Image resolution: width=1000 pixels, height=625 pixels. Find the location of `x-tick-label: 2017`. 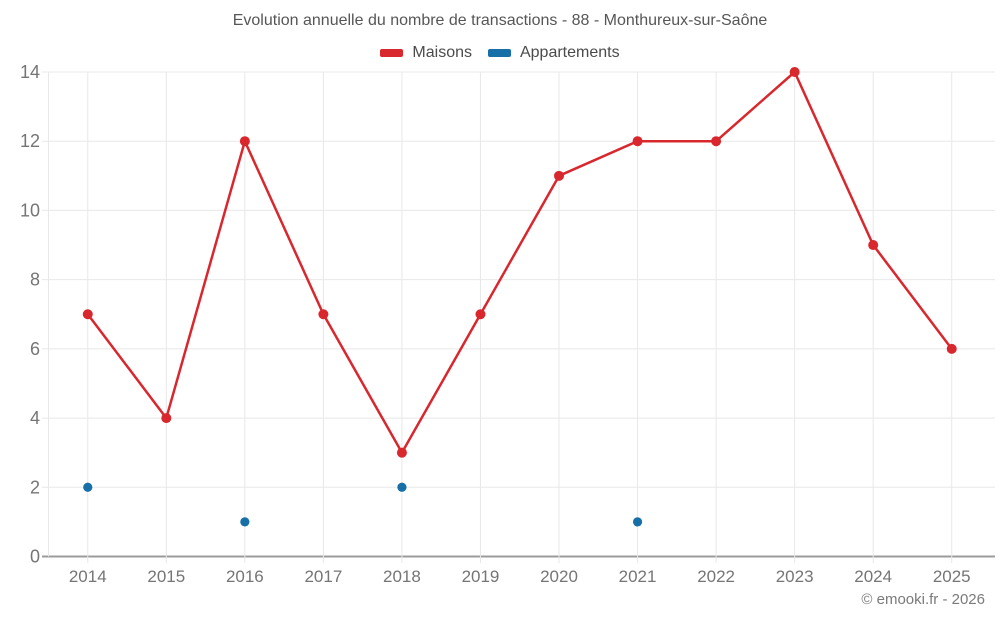

x-tick-label: 2017 is located at coordinates (323, 576).